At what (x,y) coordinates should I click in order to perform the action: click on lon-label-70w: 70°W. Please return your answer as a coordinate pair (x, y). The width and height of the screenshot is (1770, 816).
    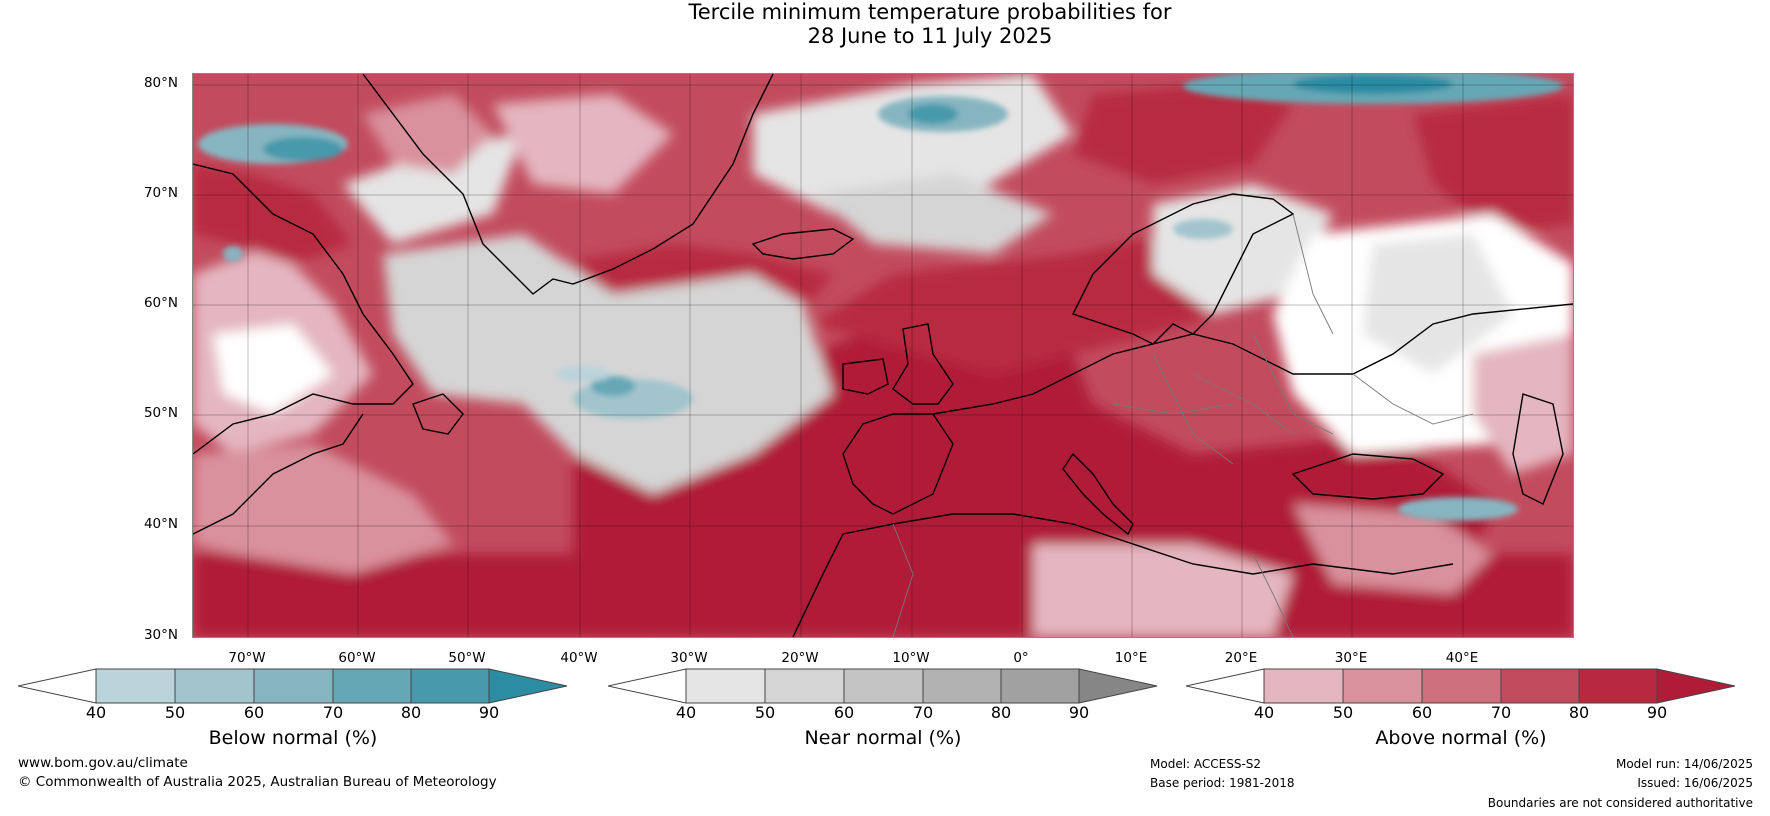
    Looking at the image, I should click on (247, 658).